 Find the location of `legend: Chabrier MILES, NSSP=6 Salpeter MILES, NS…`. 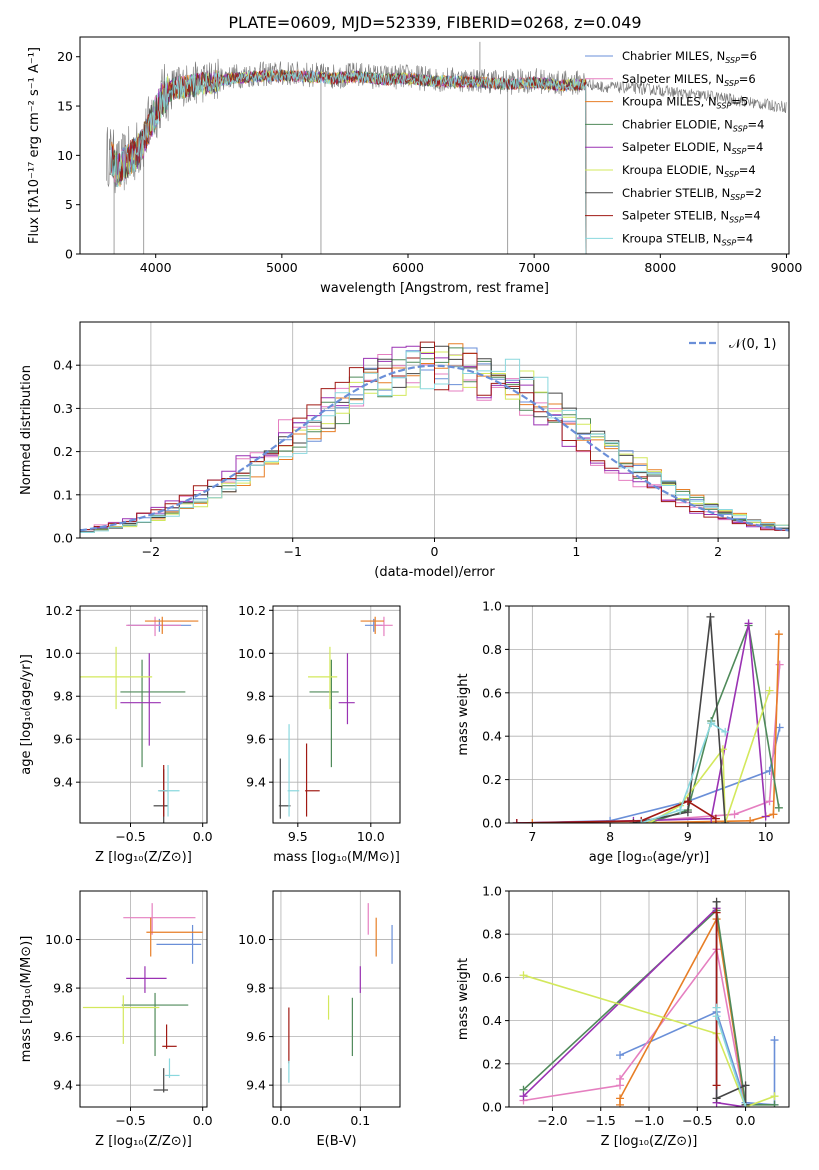

legend: Chabrier MILES, NSSP=6 Salpeter MILES, NS… is located at coordinates (674, 148).